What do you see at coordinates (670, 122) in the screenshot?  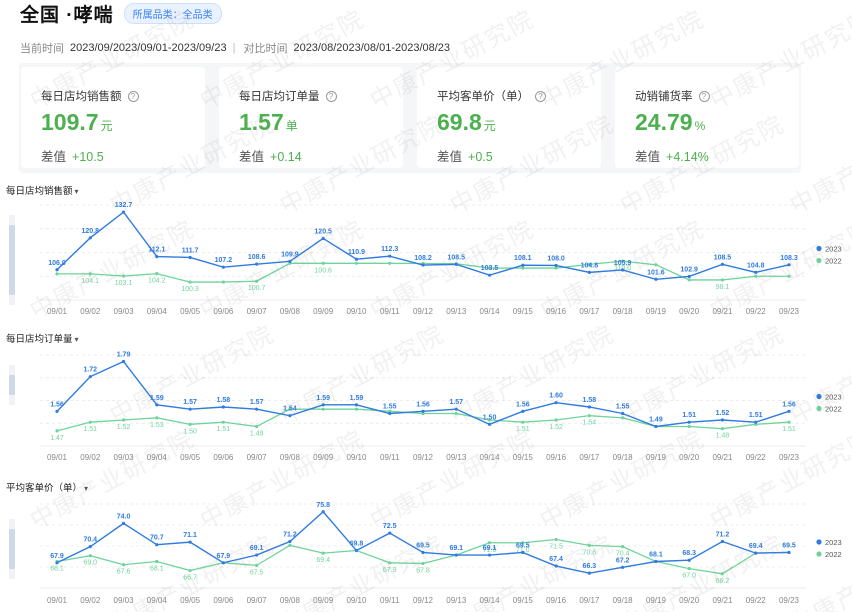 I see `kpi-value: 24.79%` at bounding box center [670, 122].